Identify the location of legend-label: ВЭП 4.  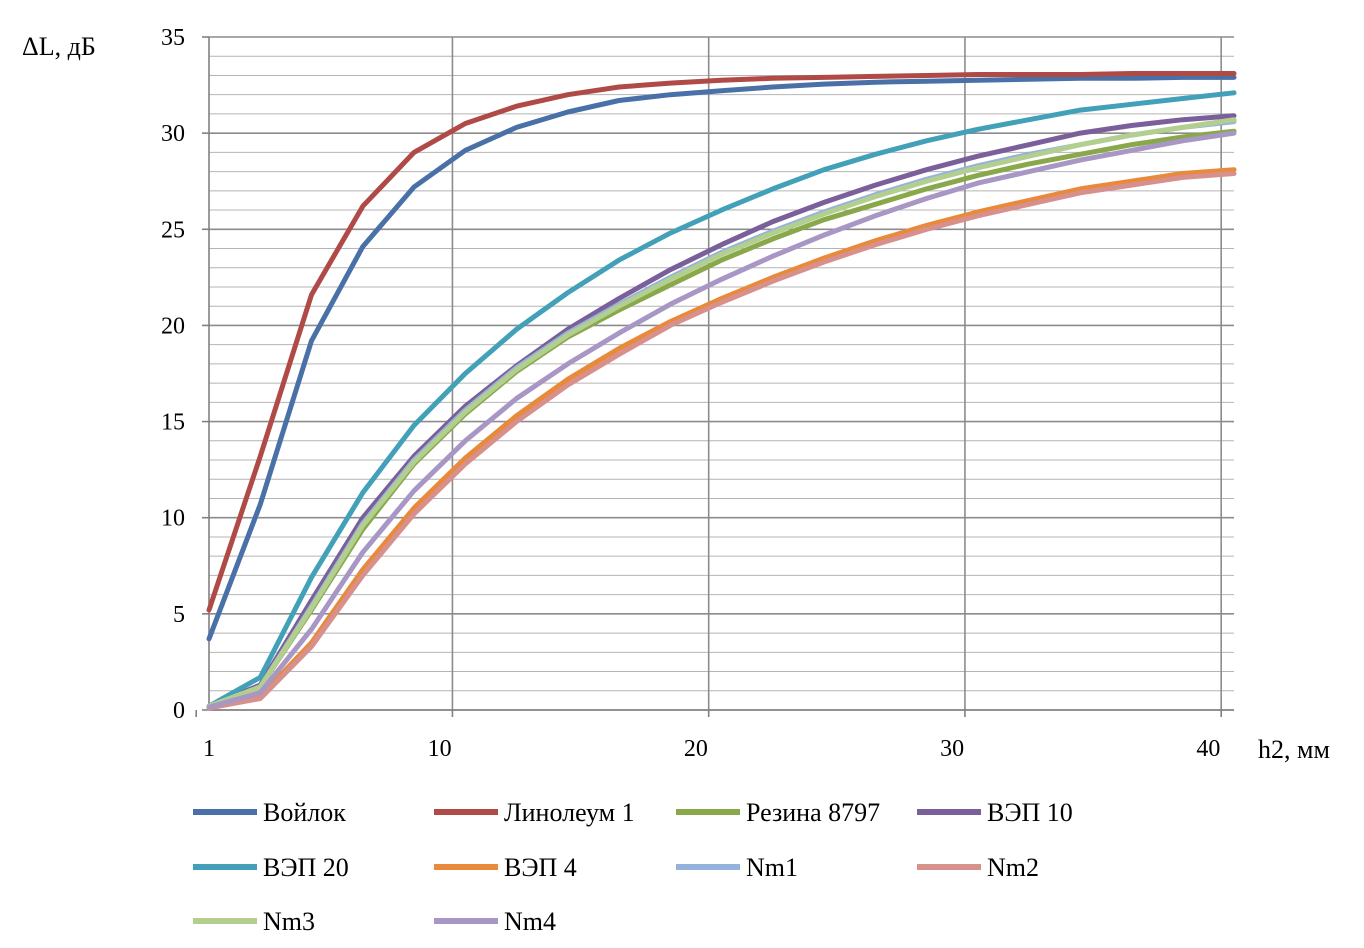
(540, 867).